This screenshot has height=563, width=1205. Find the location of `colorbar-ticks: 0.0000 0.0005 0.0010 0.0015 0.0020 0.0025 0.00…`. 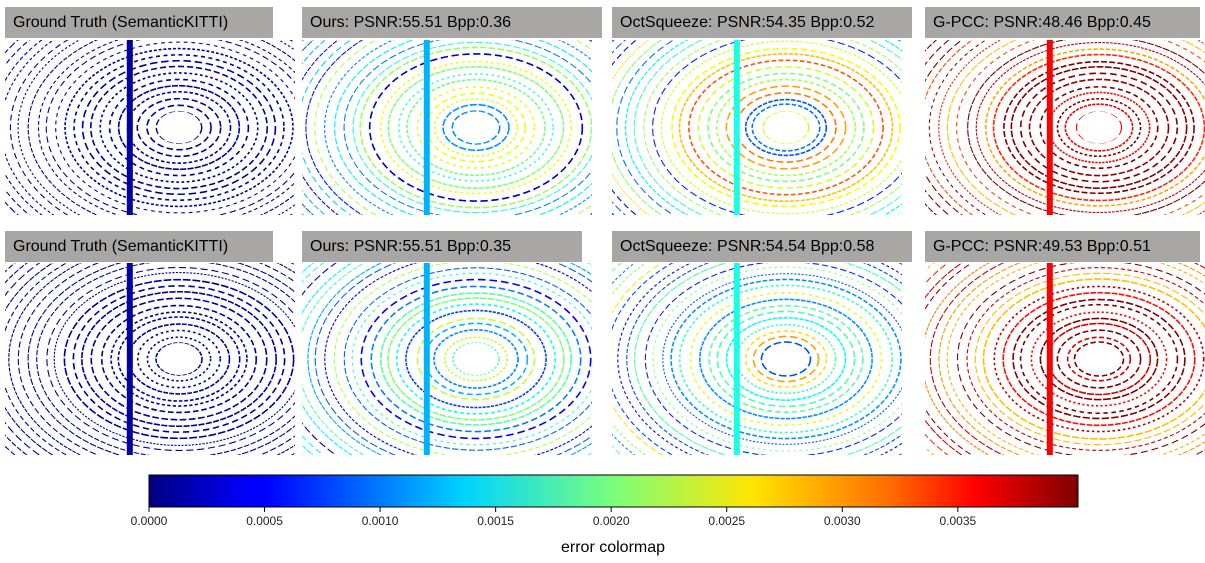

colorbar-ticks: 0.0000 0.0005 0.0010 0.0015 0.0020 0.0025 0.00… is located at coordinates (554, 517).